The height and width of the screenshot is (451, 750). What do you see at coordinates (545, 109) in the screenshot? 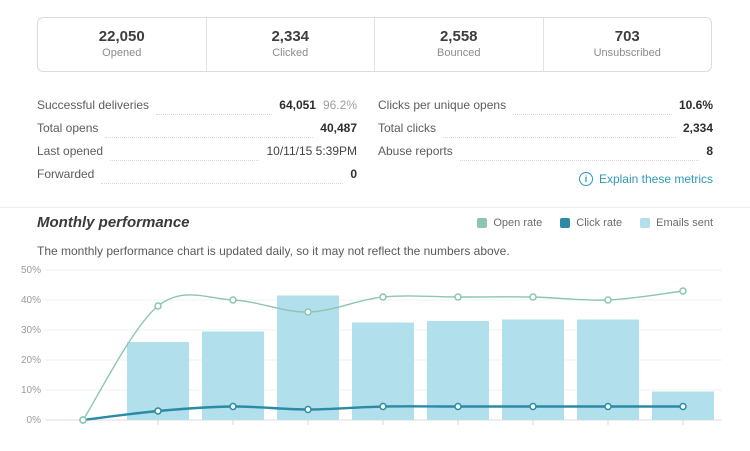
I see `metric-row-clicks-per-unique-opens: Clicks per unique opens 10.6%` at bounding box center [545, 109].